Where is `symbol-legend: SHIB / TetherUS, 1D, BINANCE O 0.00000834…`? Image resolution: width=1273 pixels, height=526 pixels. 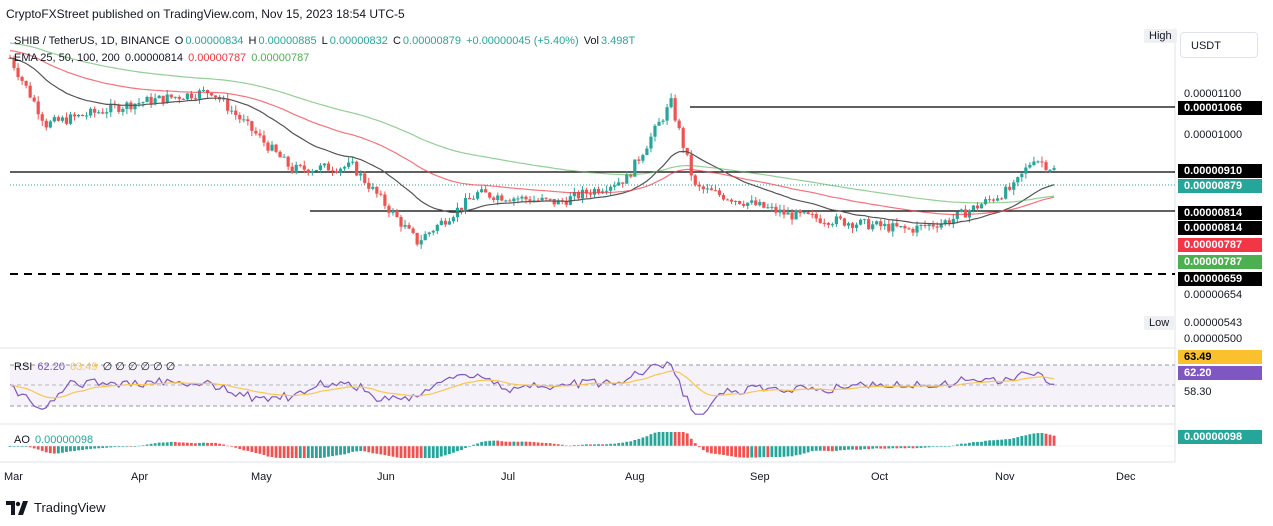
symbol-legend: SHIB / TetherUS, 1D, BINANCE O 0.00000834… is located at coordinates (325, 41).